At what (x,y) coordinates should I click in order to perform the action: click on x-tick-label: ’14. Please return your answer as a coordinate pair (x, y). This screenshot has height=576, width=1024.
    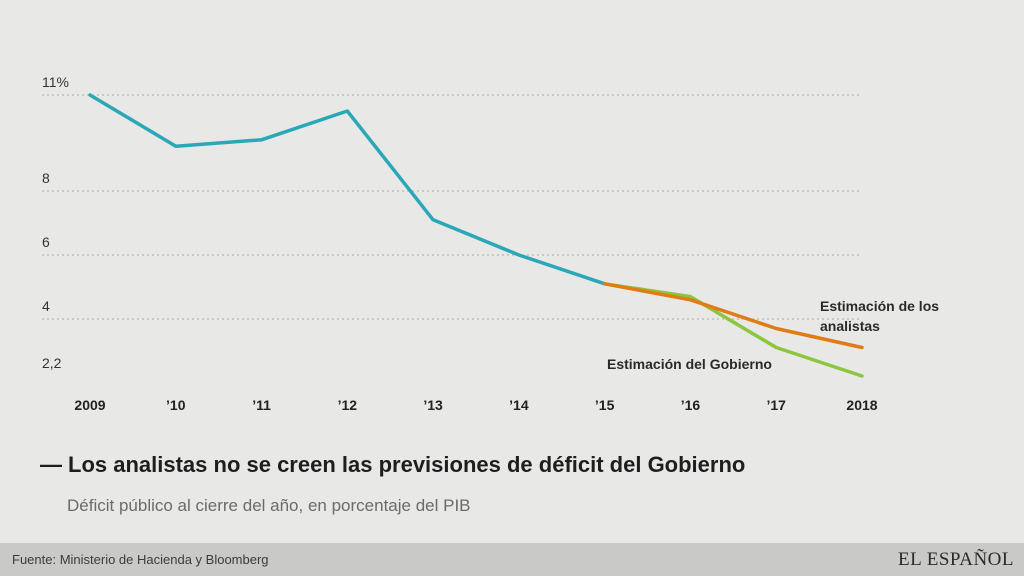
    Looking at the image, I should click on (519, 405).